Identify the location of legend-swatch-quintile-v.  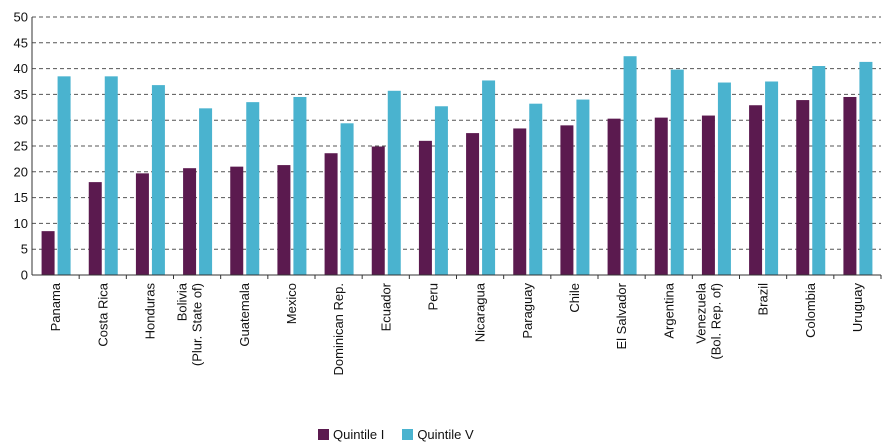
(408, 434).